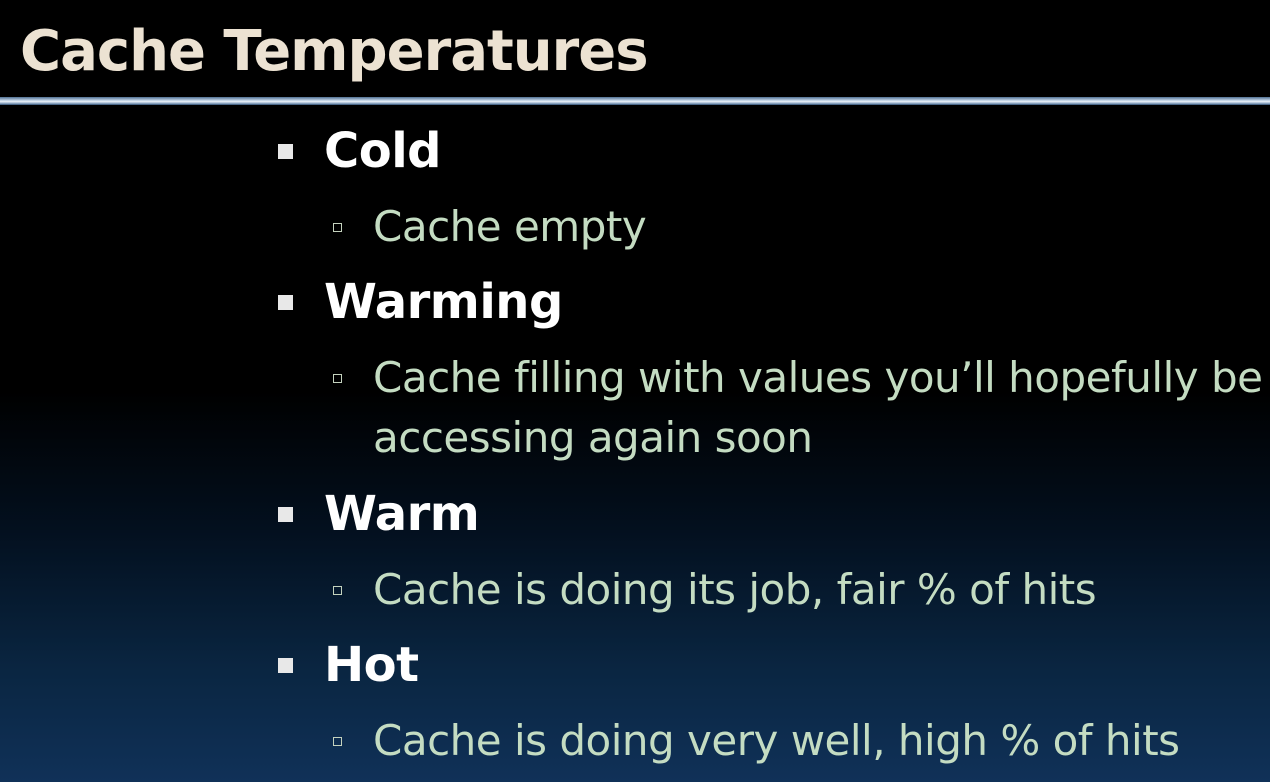  I want to click on bullet-label: Warm, so click(402, 514).